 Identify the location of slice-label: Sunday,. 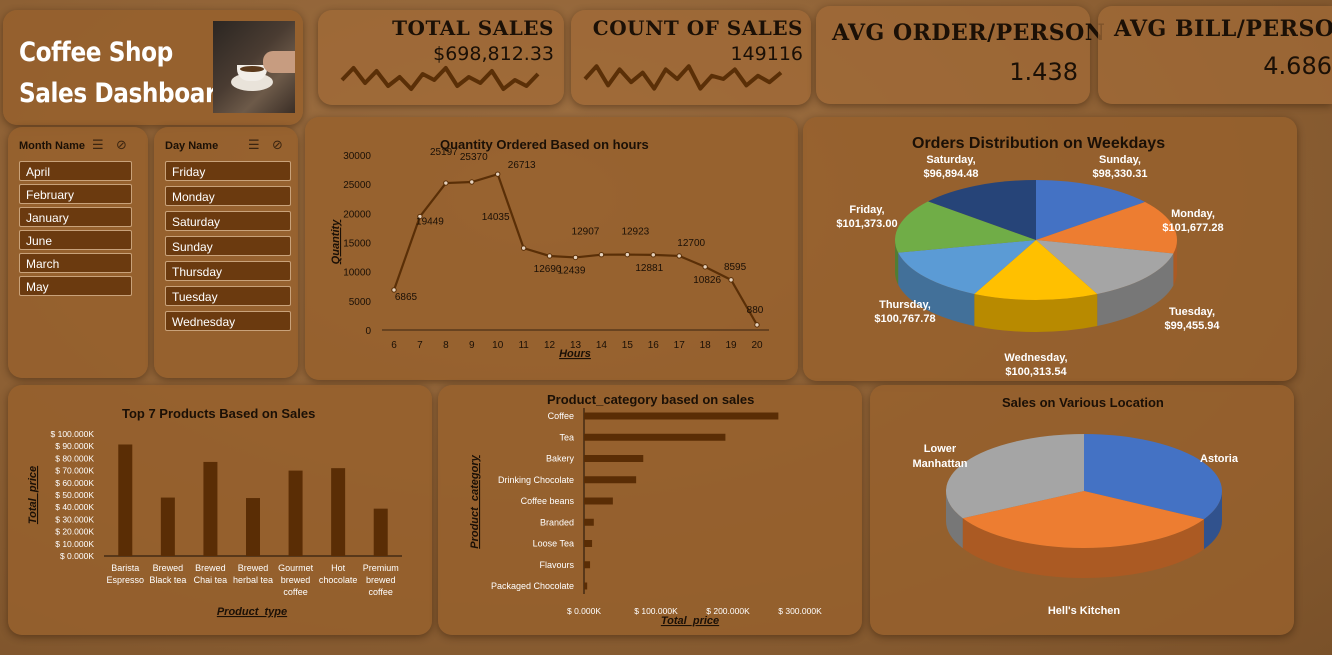
(1120, 160).